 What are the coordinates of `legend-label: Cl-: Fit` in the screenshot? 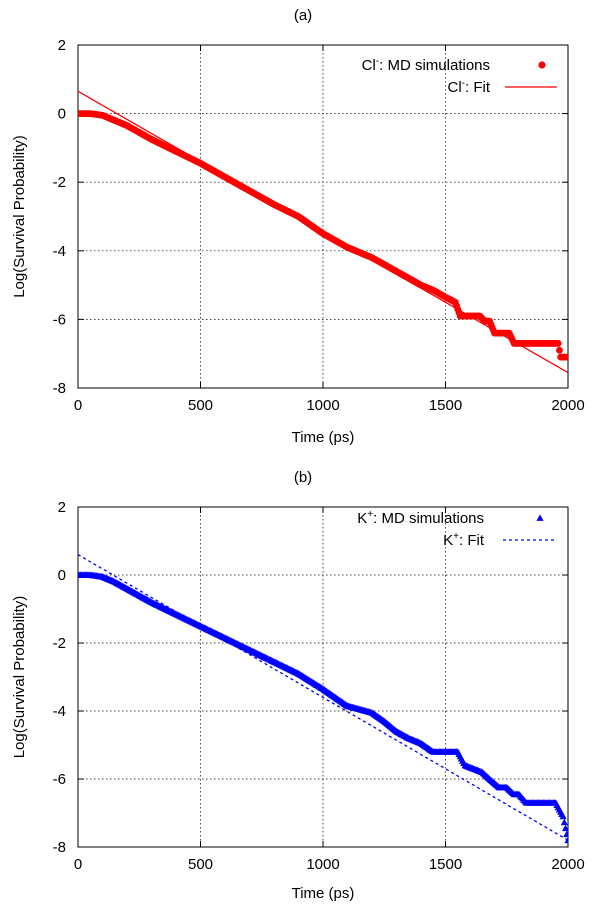 It's located at (468, 87).